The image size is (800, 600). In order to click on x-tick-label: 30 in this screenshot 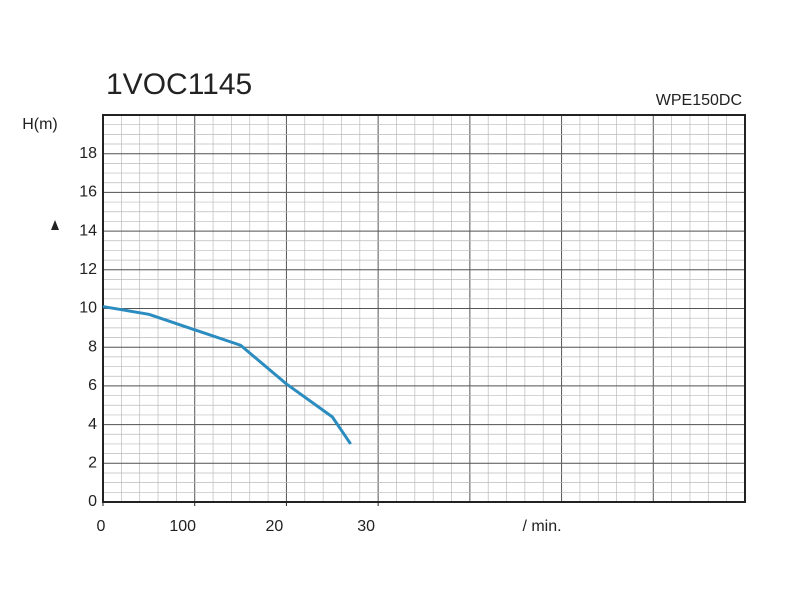, I will do `click(366, 526)`.